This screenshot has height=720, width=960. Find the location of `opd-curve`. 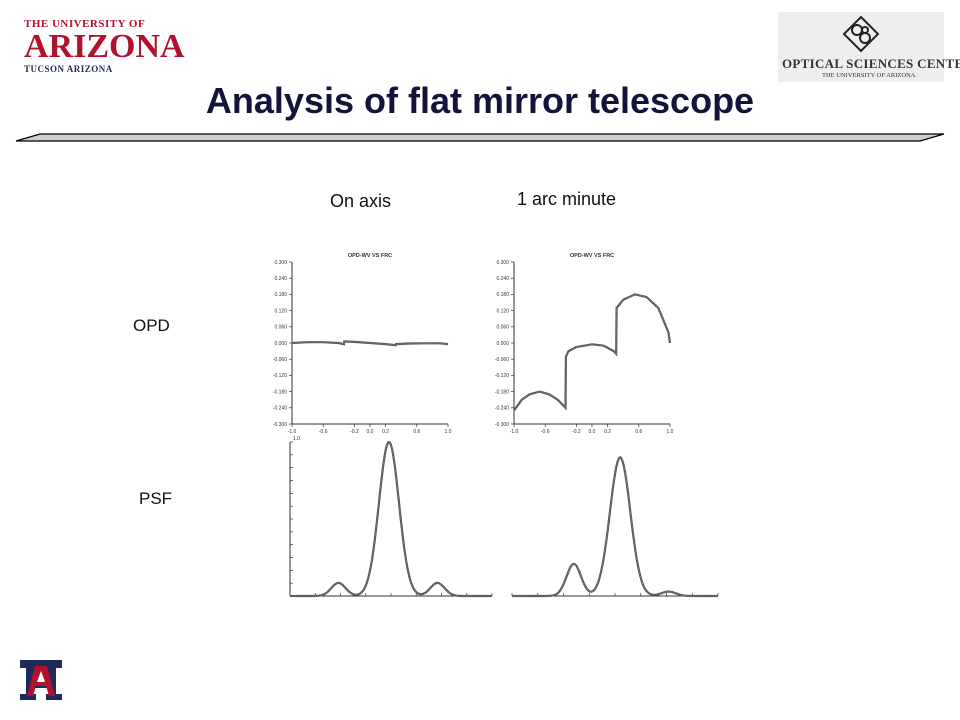

opd-curve is located at coordinates (592, 352).